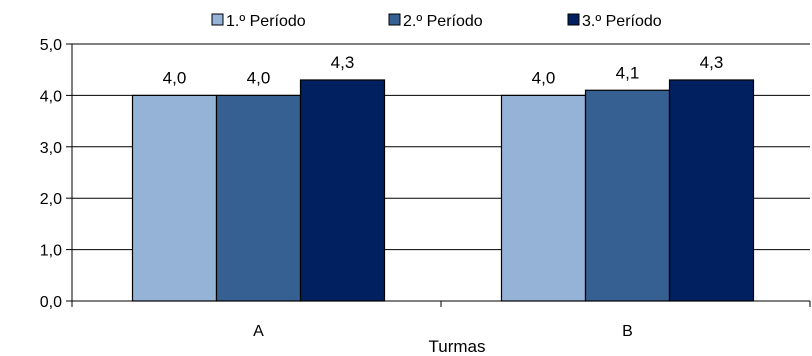 This screenshot has height=356, width=812. Describe the element at coordinates (443, 21) in the screenshot. I see `legend-label: 2.º Período` at that location.